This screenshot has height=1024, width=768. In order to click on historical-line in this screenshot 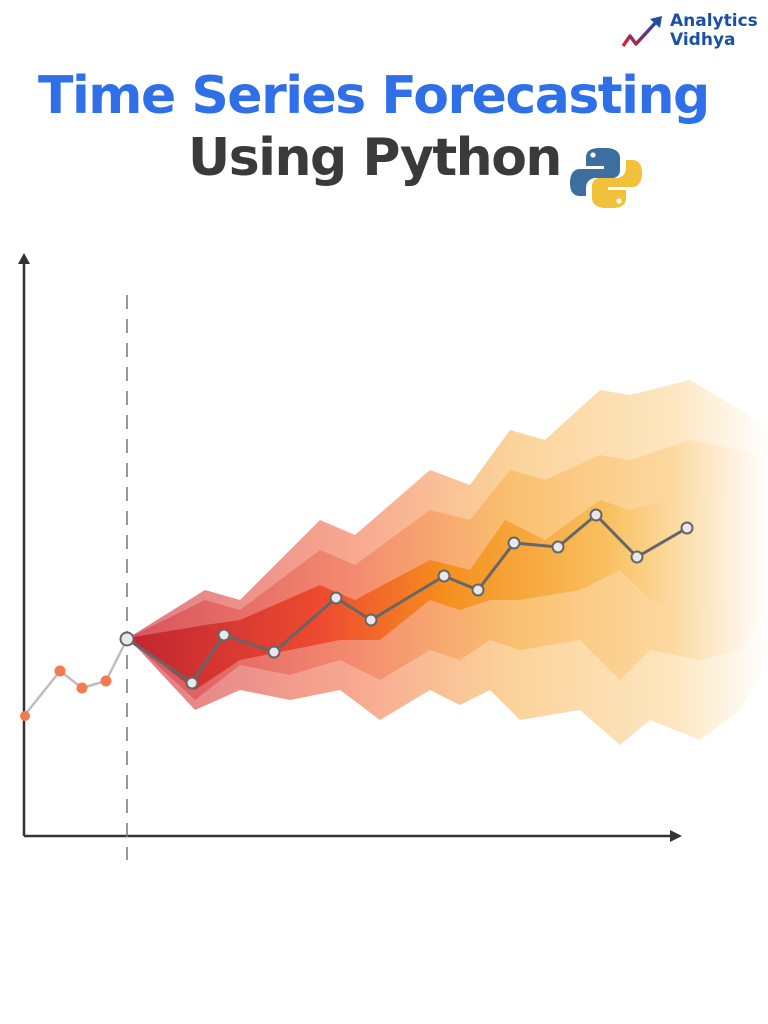, I will do `click(76, 677)`.